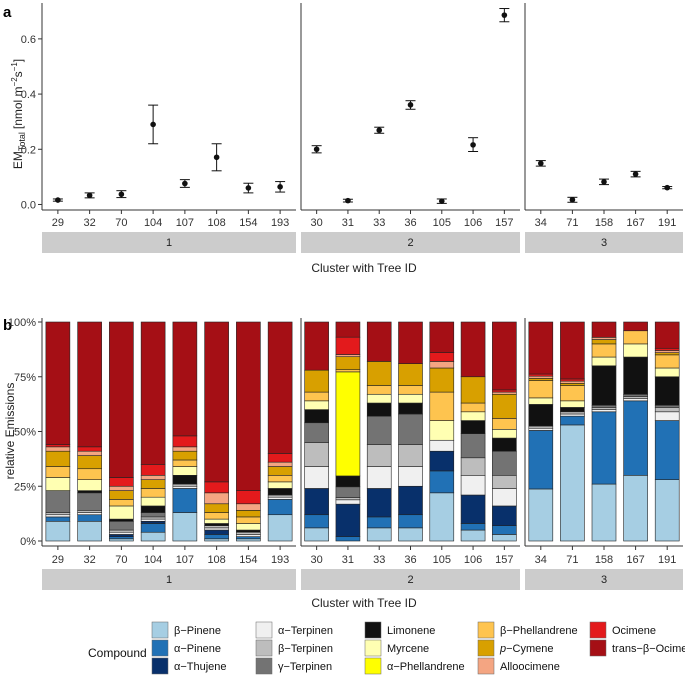 This screenshot has height=677, width=685. I want to click on x-tick-label: 36, so click(410, 223).